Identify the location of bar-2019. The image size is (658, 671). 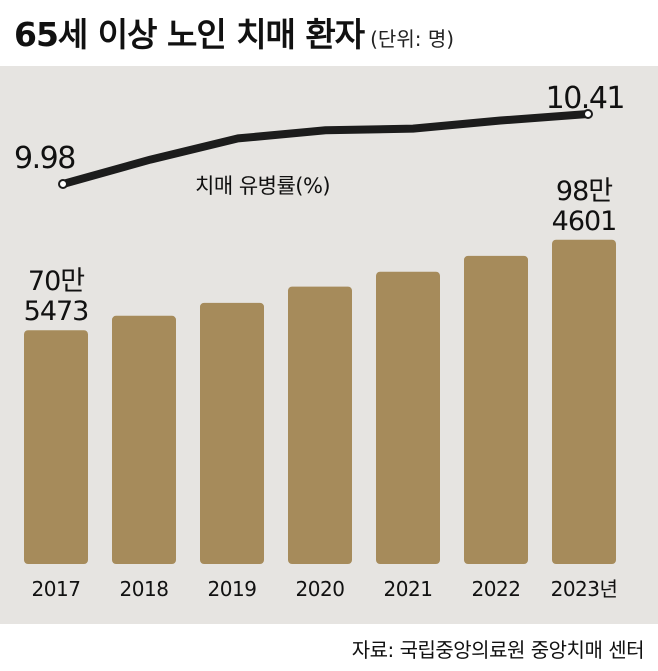
(232, 433).